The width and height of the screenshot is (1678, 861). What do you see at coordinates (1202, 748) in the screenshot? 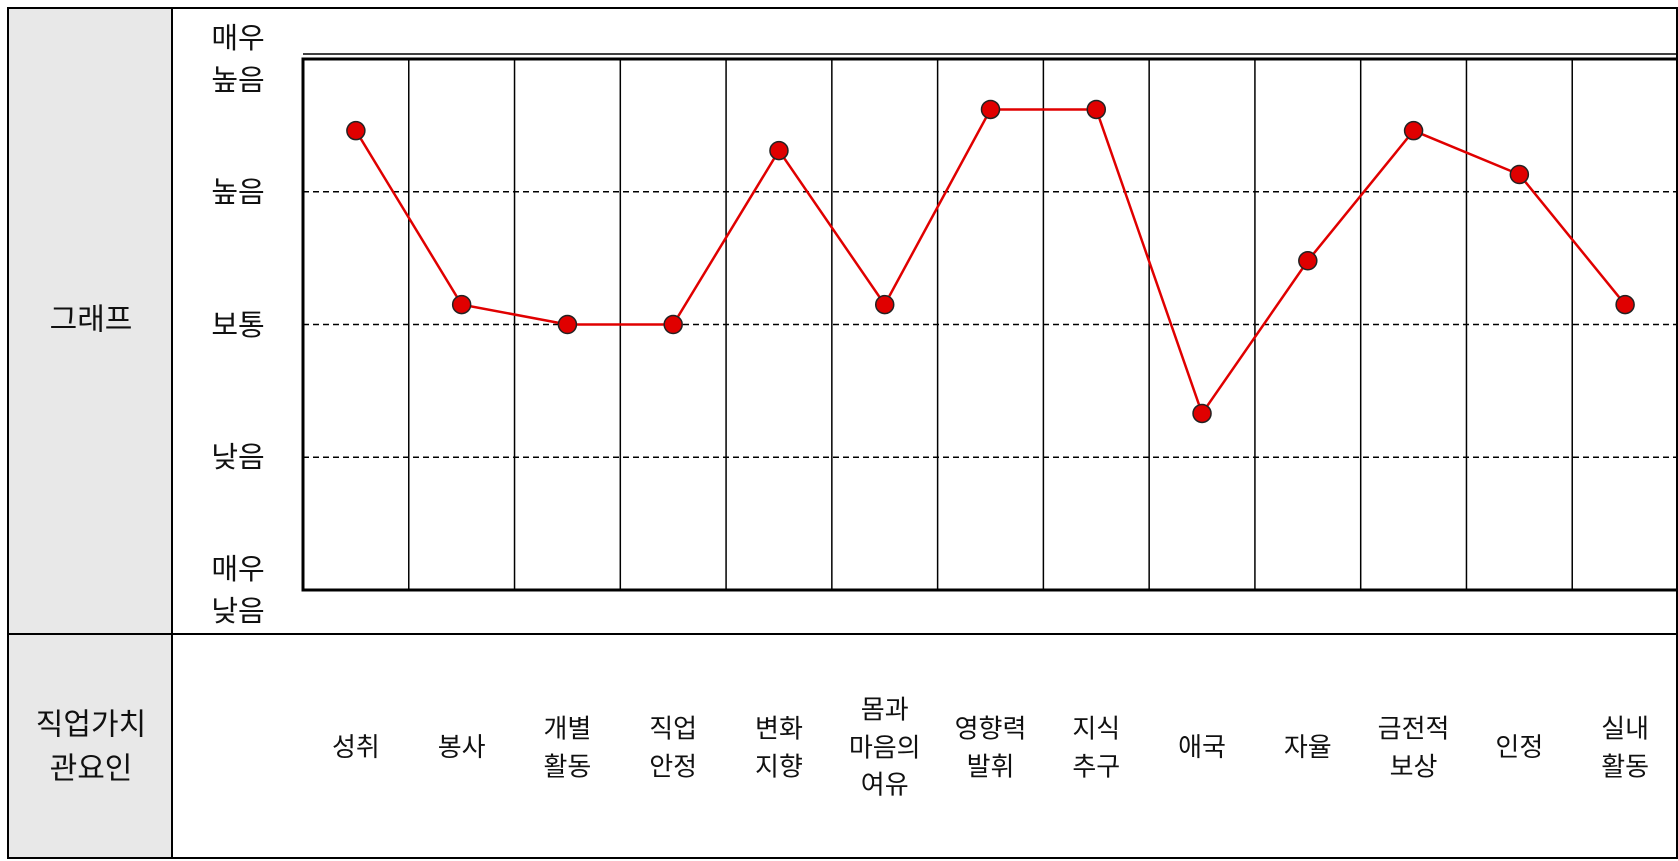
I see `x-tick-label: 애국` at bounding box center [1202, 748].